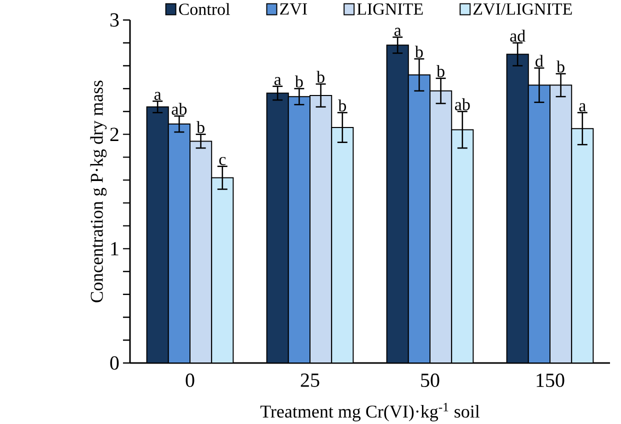 The height and width of the screenshot is (424, 621). What do you see at coordinates (430, 381) in the screenshot?
I see `x-tick-label: 50` at bounding box center [430, 381].